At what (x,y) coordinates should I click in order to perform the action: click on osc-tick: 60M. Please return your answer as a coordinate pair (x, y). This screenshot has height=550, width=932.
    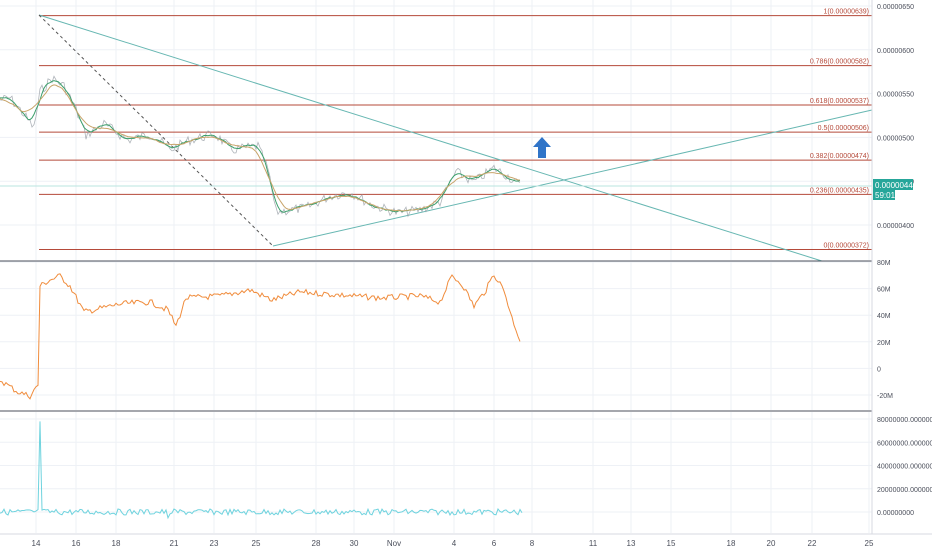
    Looking at the image, I should click on (884, 290).